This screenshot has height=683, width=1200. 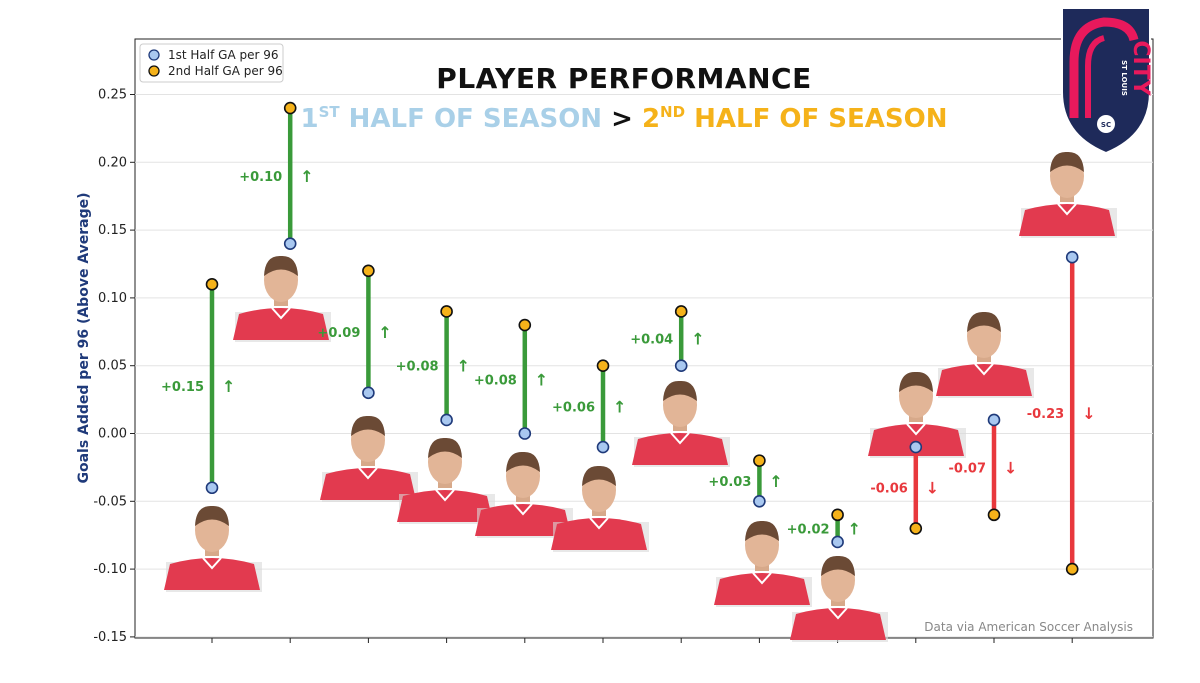 I want to click on delta-label: +0.02, so click(x=808, y=529).